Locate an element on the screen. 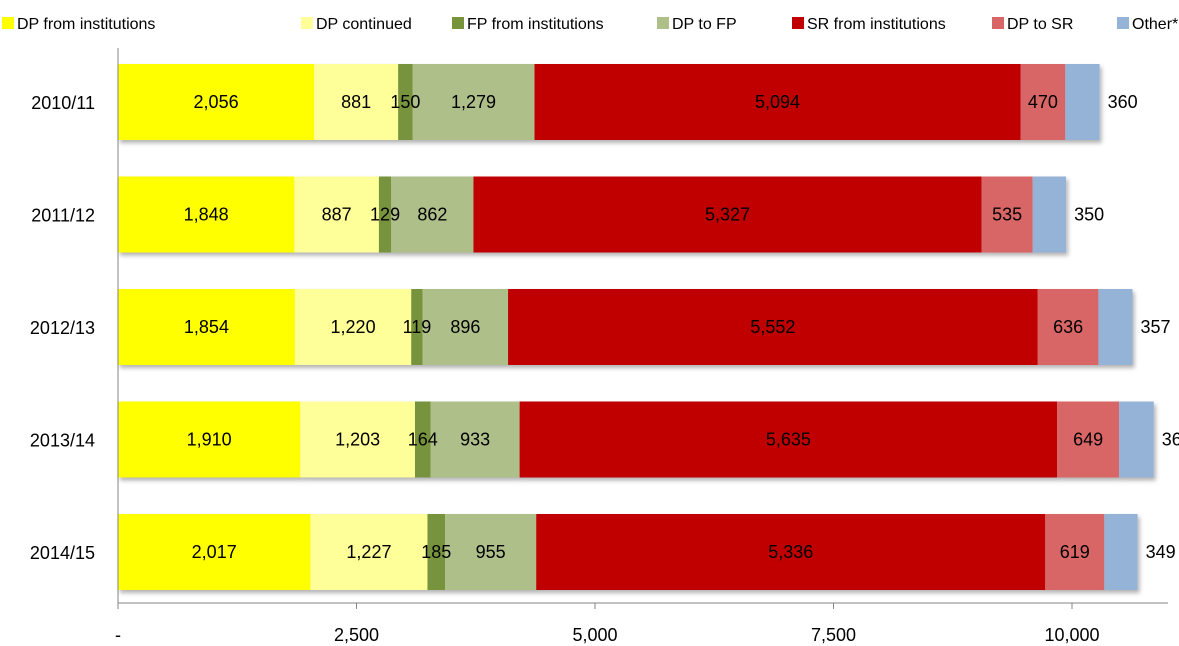 The height and width of the screenshot is (646, 1179). data-label-4-0: 5,094 is located at coordinates (777, 102).